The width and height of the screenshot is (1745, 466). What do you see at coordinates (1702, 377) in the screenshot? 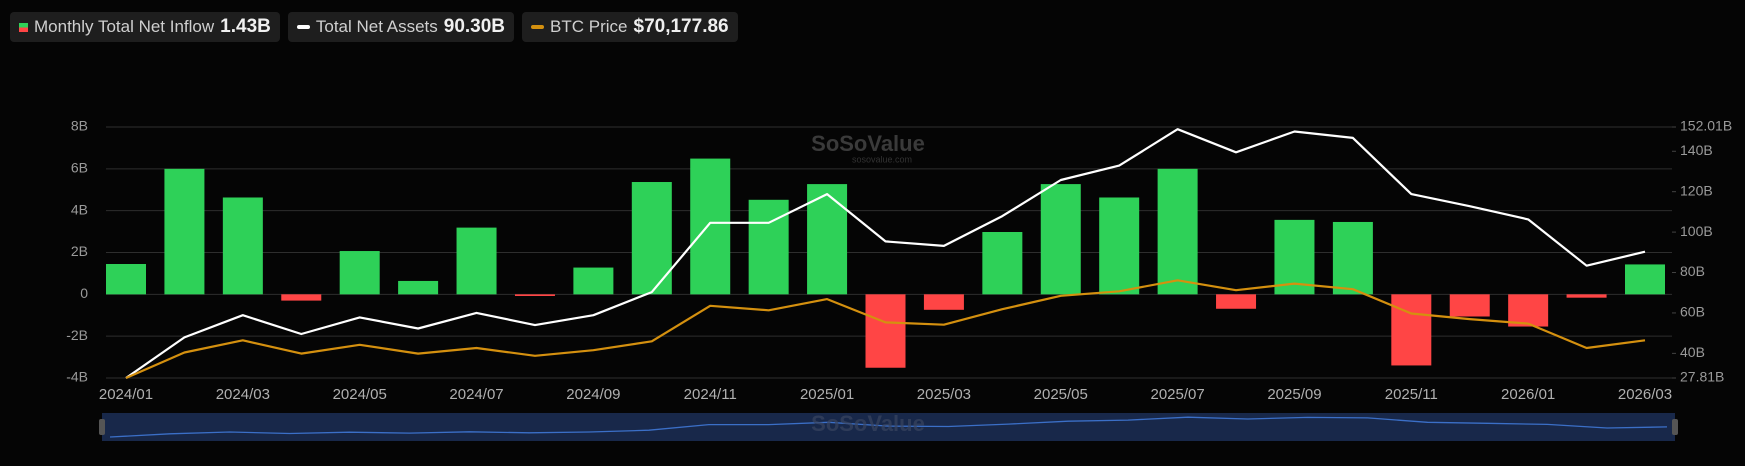
I see `y2-tick-label: 27.81B` at bounding box center [1702, 377].